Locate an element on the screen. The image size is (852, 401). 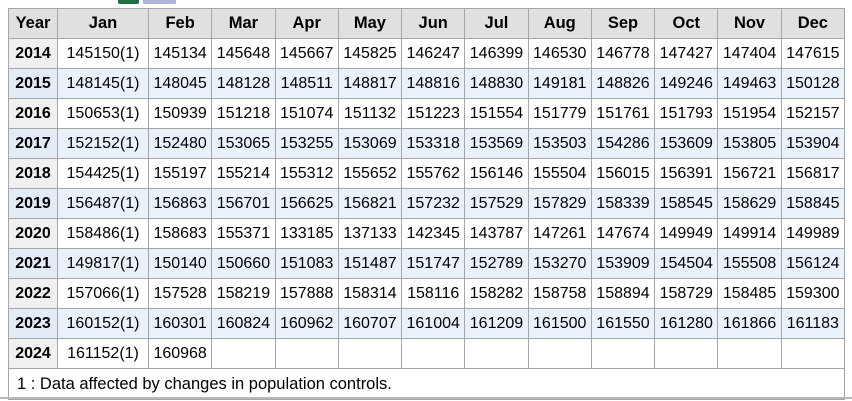
table-cell: 150128 is located at coordinates (813, 83).